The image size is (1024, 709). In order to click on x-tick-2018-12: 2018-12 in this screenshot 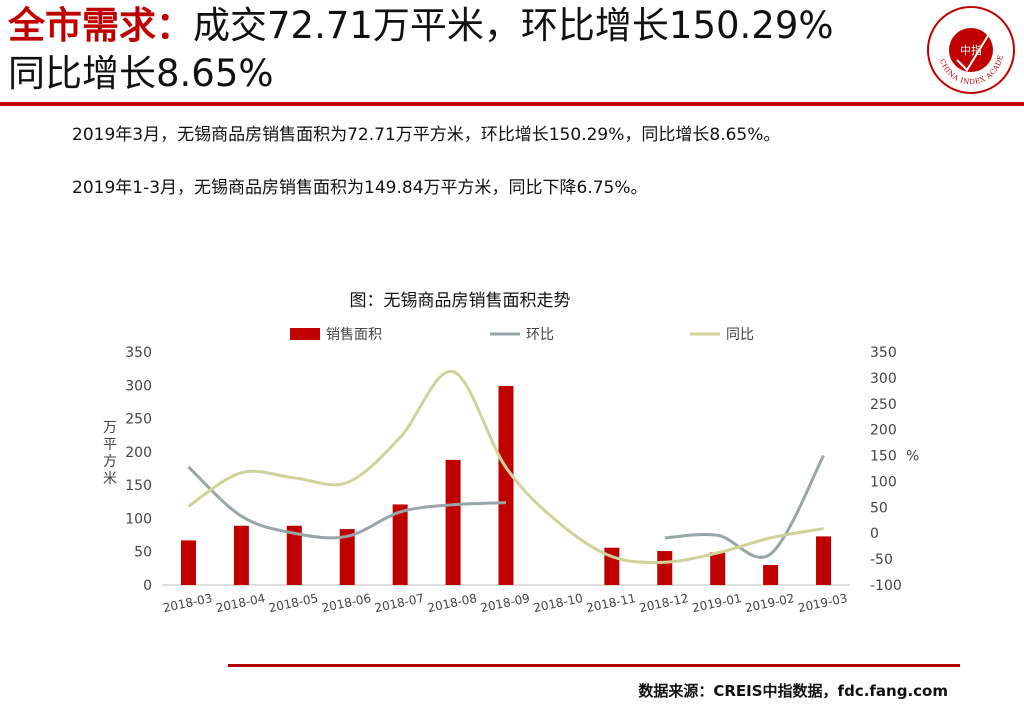, I will do `click(664, 603)`.